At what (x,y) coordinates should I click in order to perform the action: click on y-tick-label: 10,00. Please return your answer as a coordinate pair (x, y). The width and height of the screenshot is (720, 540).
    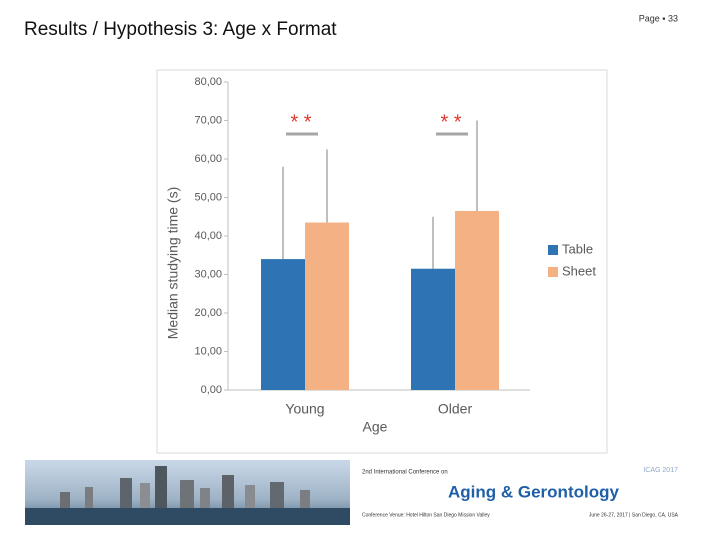
    Looking at the image, I should click on (208, 351).